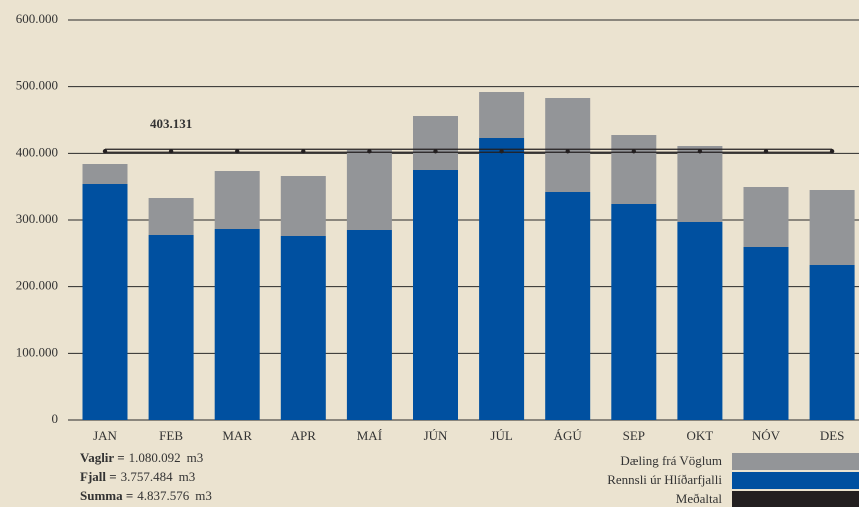  Describe the element at coordinates (501, 435) in the screenshot. I see `x-tick-label: JÚL` at that location.